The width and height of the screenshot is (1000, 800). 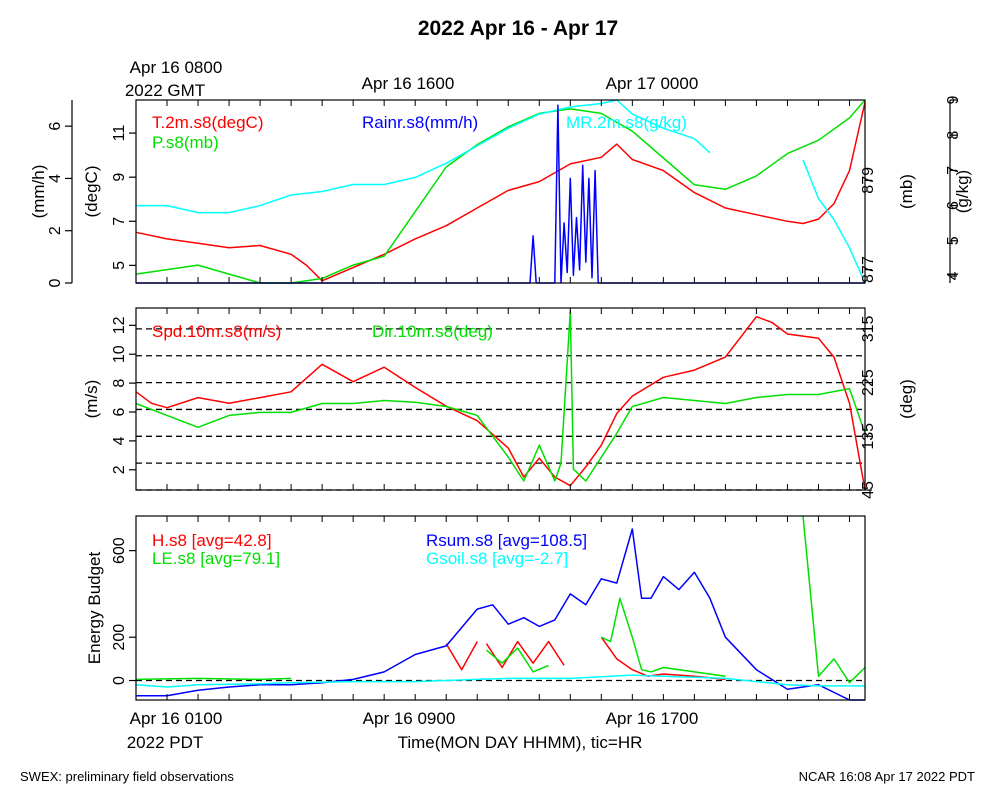 I want to click on x-axis-label: Time(MON DAY HHMM), tic=HR, so click(x=520, y=742).